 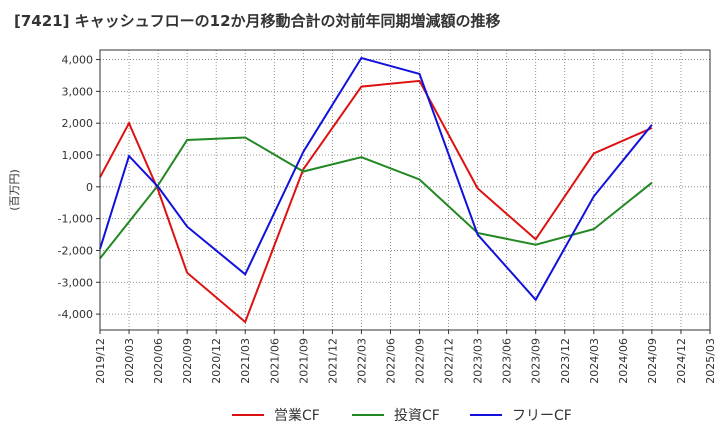 I want to click on x-tick-label: 2020/09, so click(x=187, y=361).